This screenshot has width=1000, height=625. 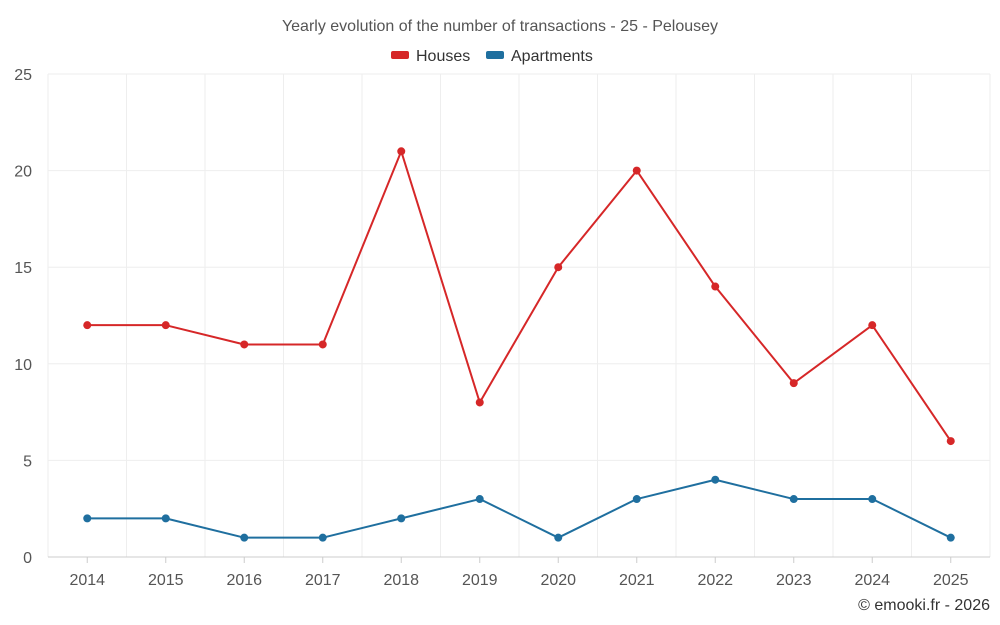 What do you see at coordinates (793, 499) in the screenshot?
I see `data-point-apartments-2023` at bounding box center [793, 499].